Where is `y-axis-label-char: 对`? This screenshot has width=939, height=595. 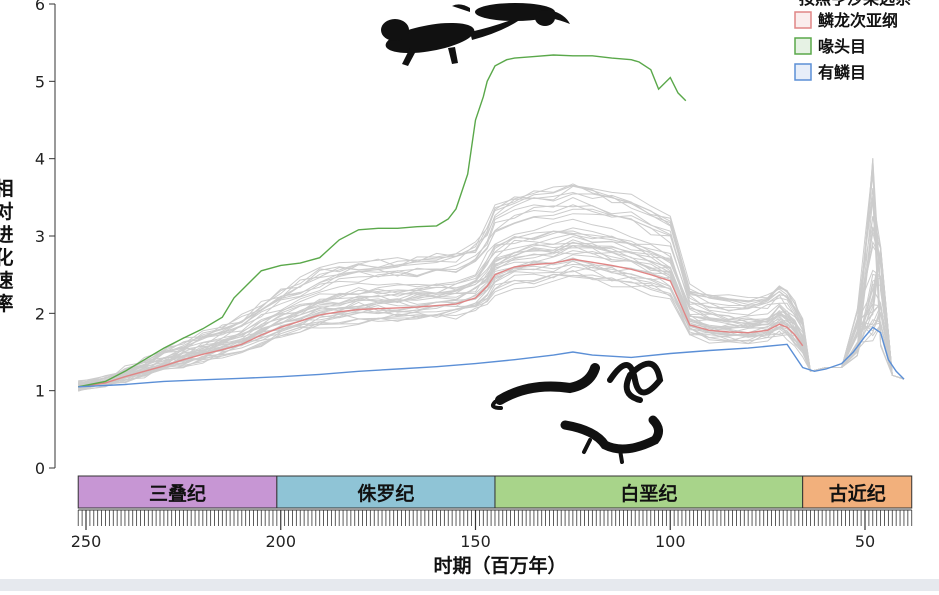
y-axis-label-char: 对 is located at coordinates (7, 211).